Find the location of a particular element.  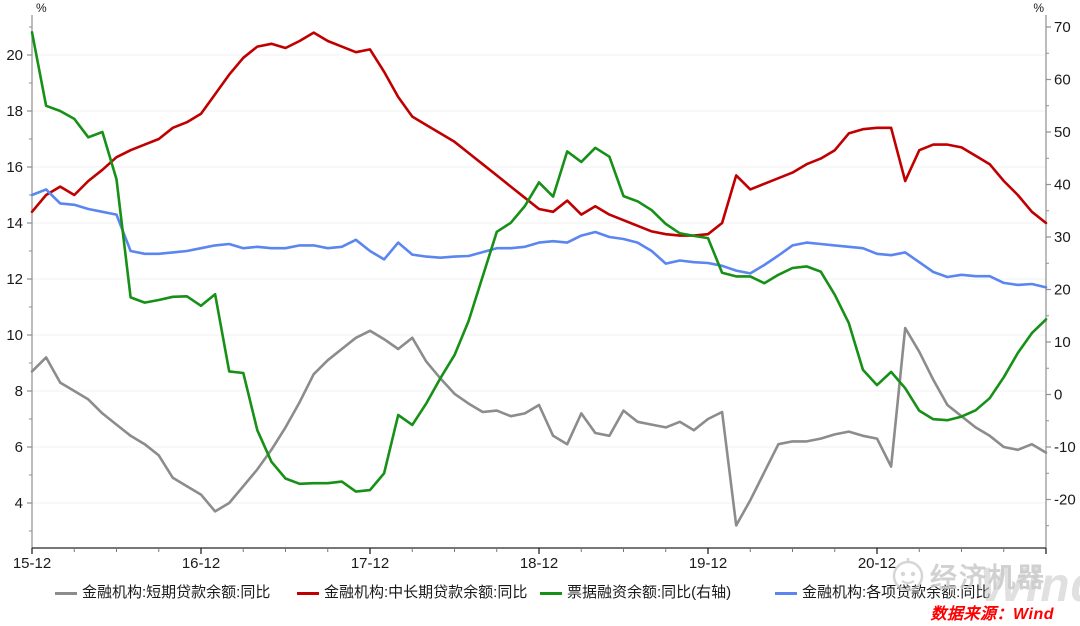

data-source-note: 数据来源：Wind is located at coordinates (992, 614).